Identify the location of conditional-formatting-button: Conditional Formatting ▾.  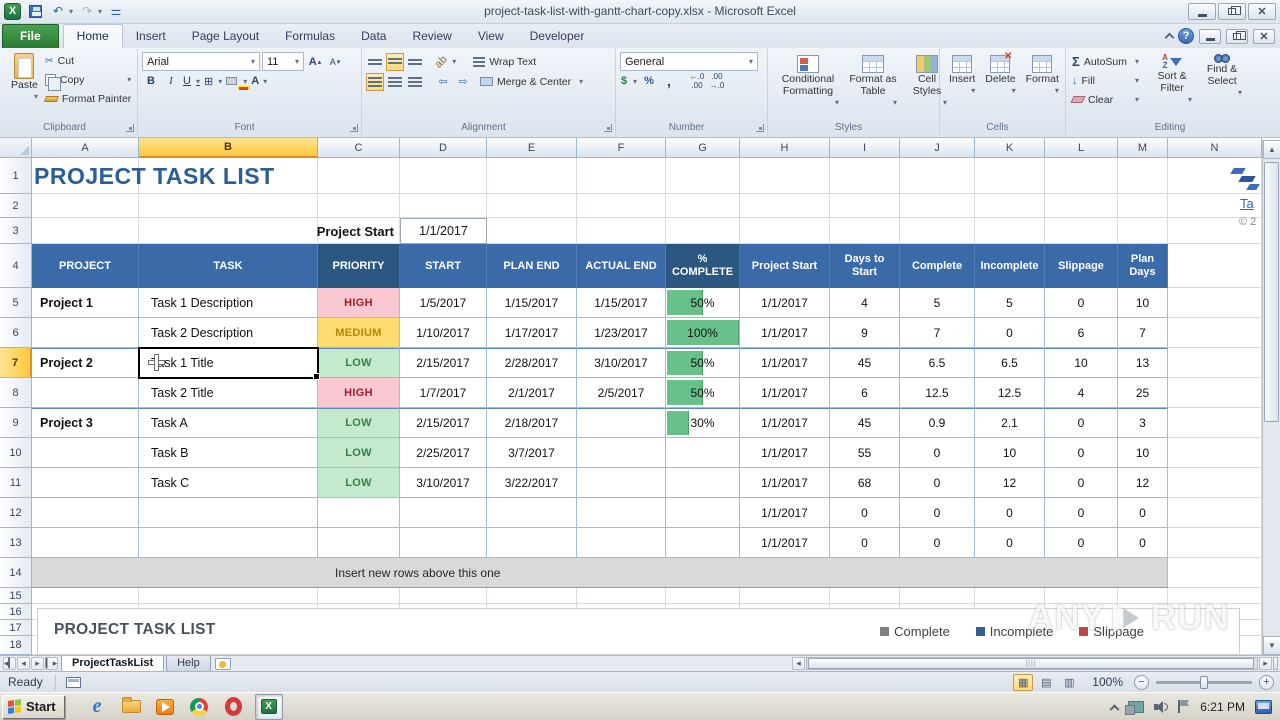
(808, 86).